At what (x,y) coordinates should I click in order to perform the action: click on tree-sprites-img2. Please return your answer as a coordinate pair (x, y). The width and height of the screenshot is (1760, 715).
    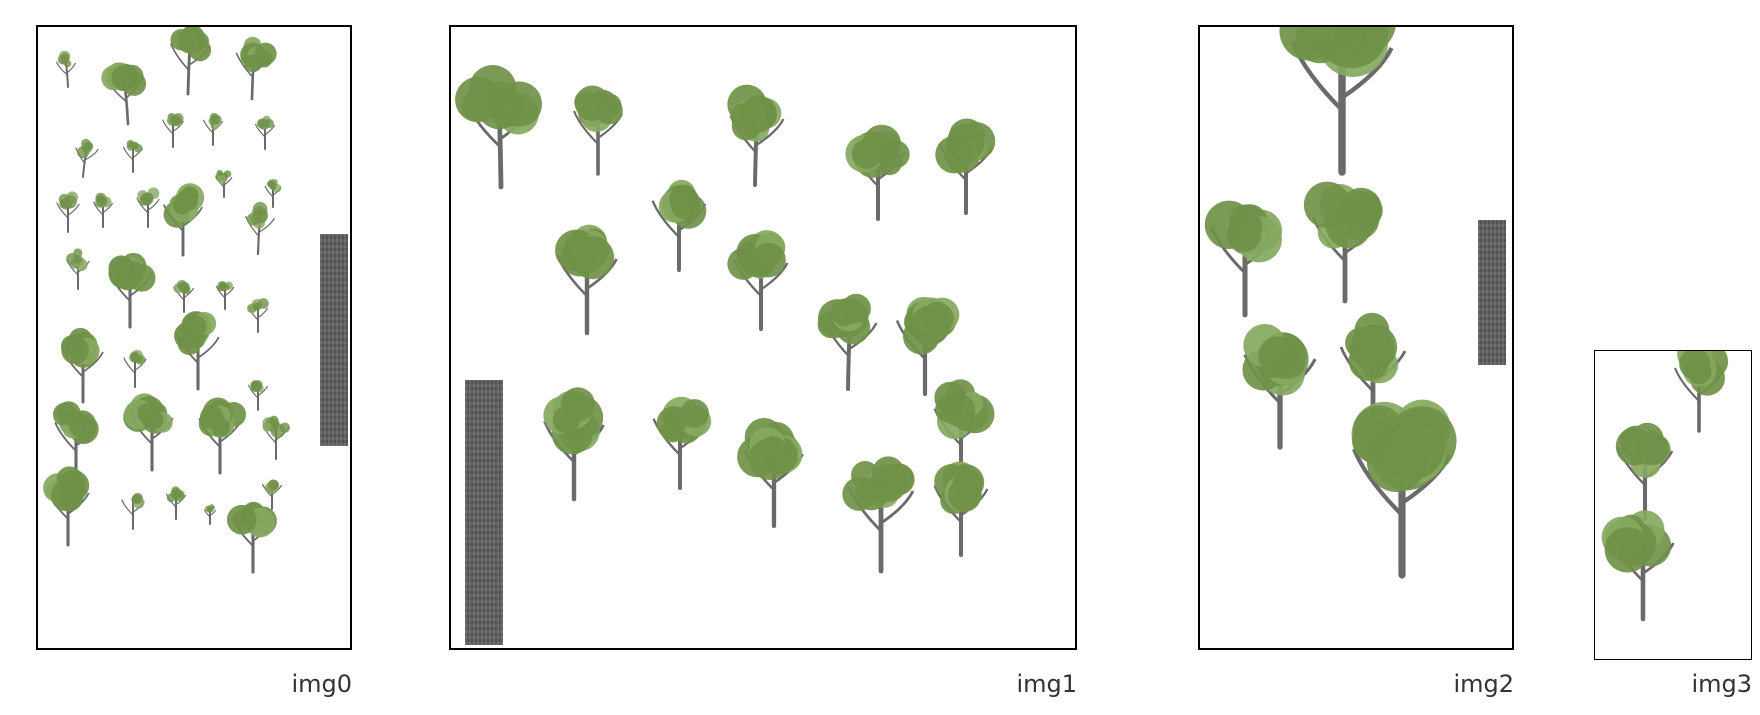
    Looking at the image, I should click on (1330, 303).